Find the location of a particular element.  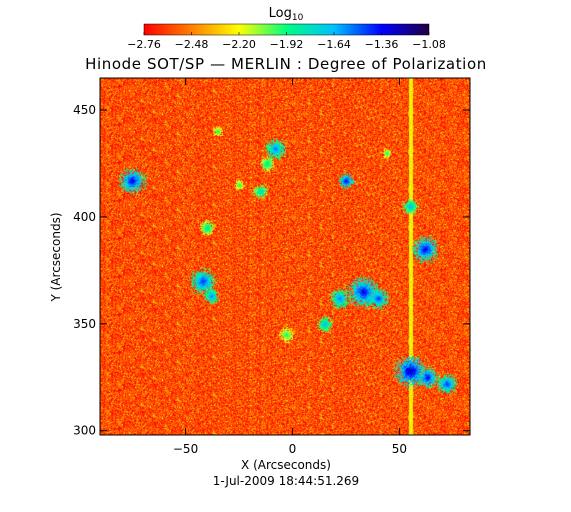

colorbar-label: Log10 is located at coordinates (286, 14).